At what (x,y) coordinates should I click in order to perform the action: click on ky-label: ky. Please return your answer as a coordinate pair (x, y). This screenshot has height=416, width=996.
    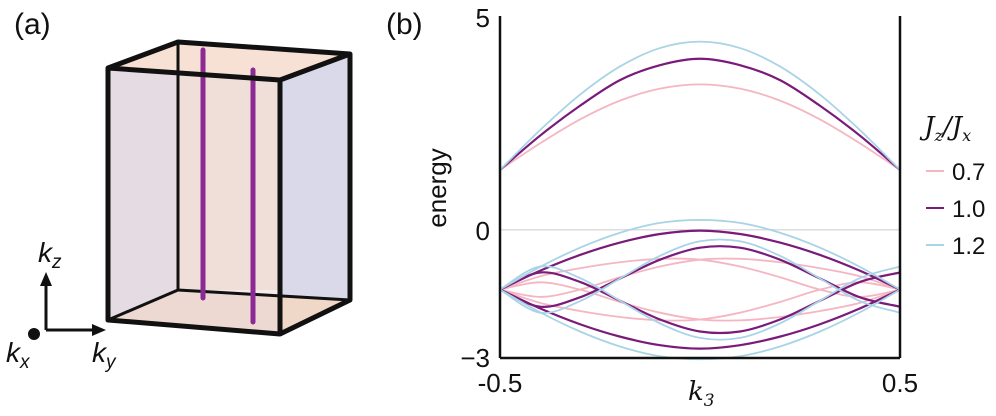
    Looking at the image, I should click on (104, 355).